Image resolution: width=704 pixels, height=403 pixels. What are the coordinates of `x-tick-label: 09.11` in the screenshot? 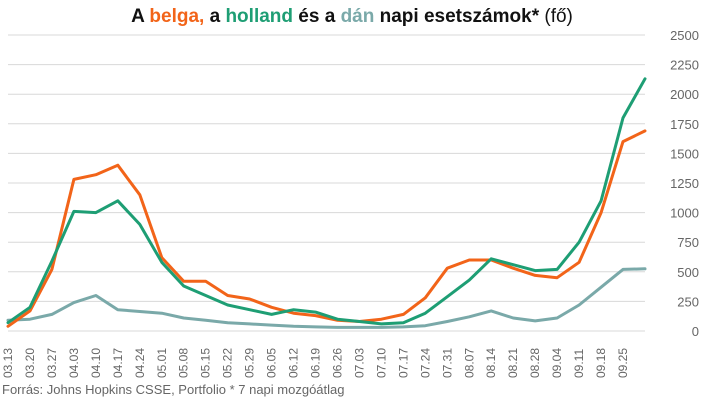 It's located at (579, 363).